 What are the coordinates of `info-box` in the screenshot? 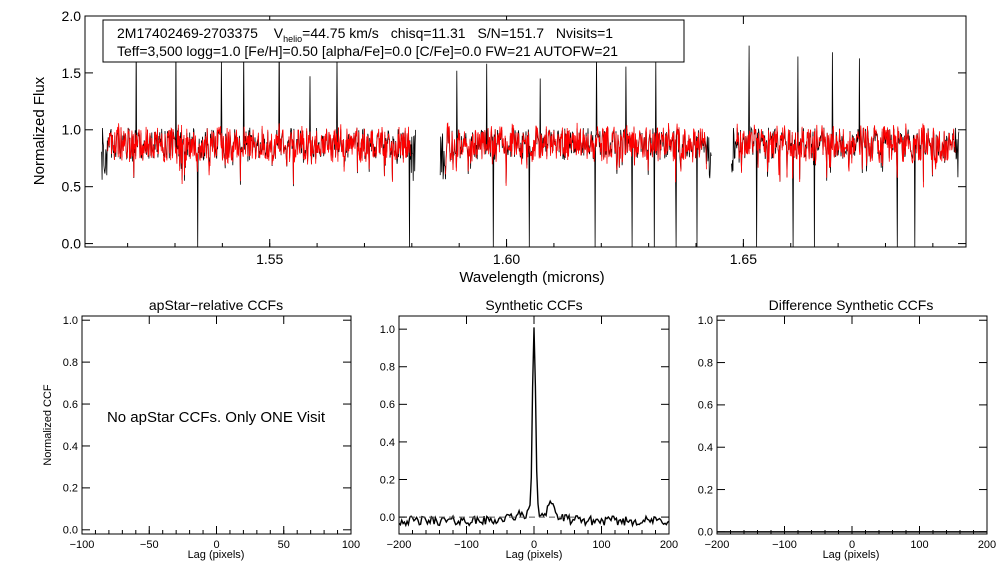 It's located at (393, 41).